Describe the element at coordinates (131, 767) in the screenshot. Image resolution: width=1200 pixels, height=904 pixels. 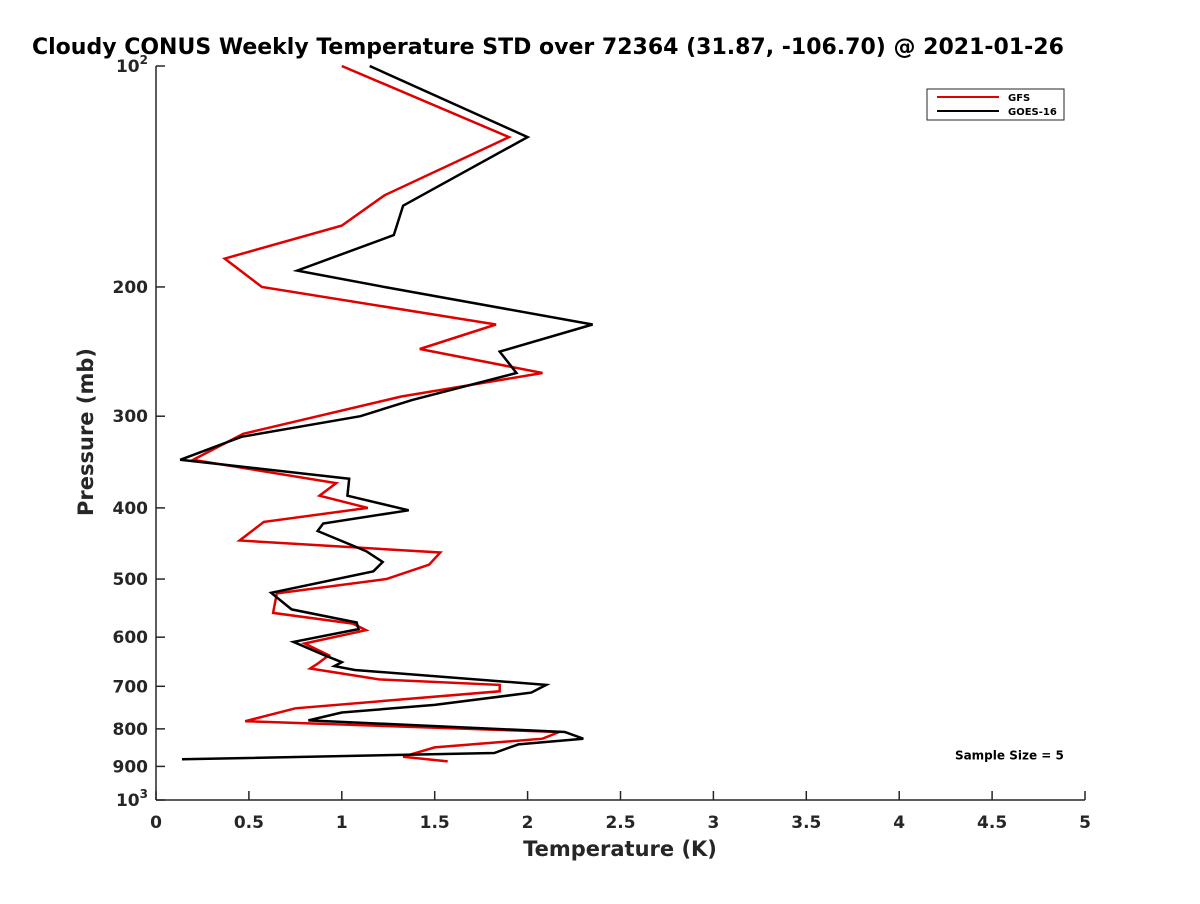
I see `y-tick-label: 900` at that location.